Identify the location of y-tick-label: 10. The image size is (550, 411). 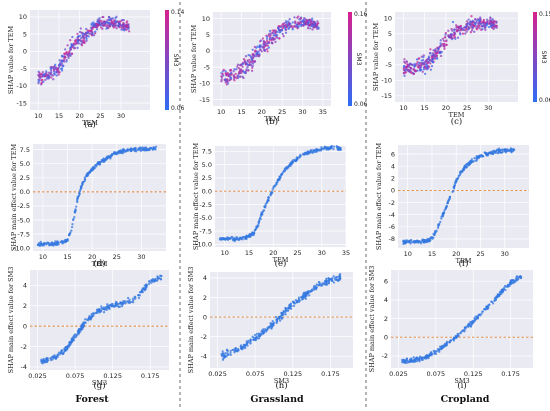
(23, 17).